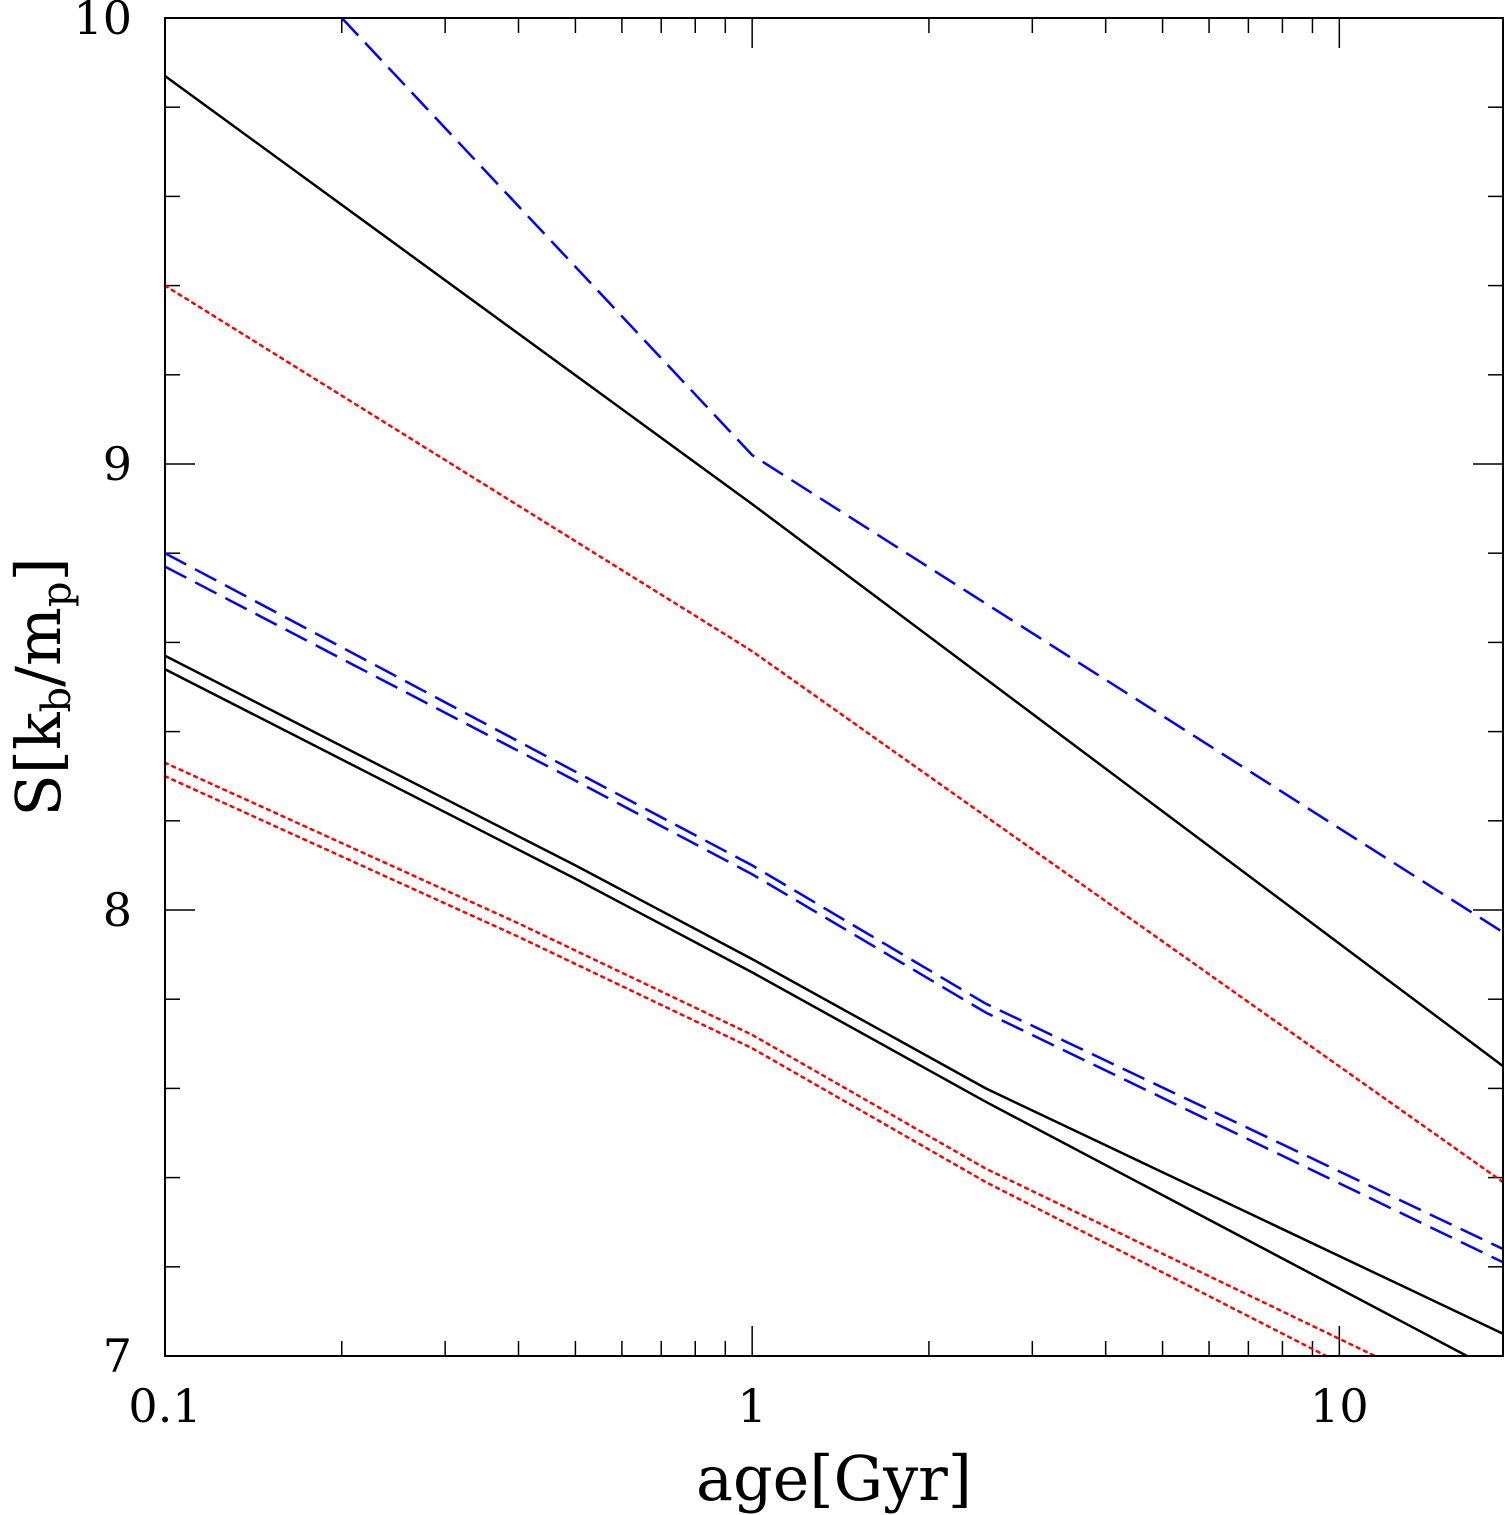 Image resolution: width=1505 pixels, height=1515 pixels. Describe the element at coordinates (117, 464) in the screenshot. I see `y-tick-label: 9` at that location.